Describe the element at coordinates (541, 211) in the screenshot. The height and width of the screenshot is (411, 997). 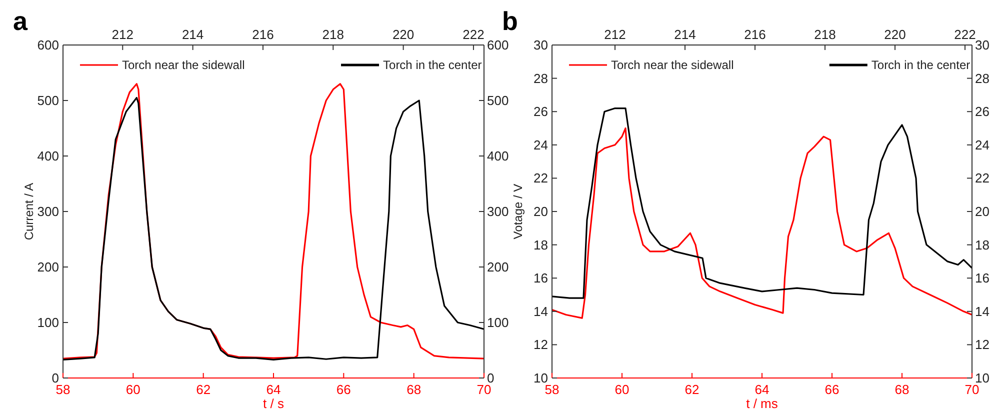
I see `y-tick-label: 20` at that location.